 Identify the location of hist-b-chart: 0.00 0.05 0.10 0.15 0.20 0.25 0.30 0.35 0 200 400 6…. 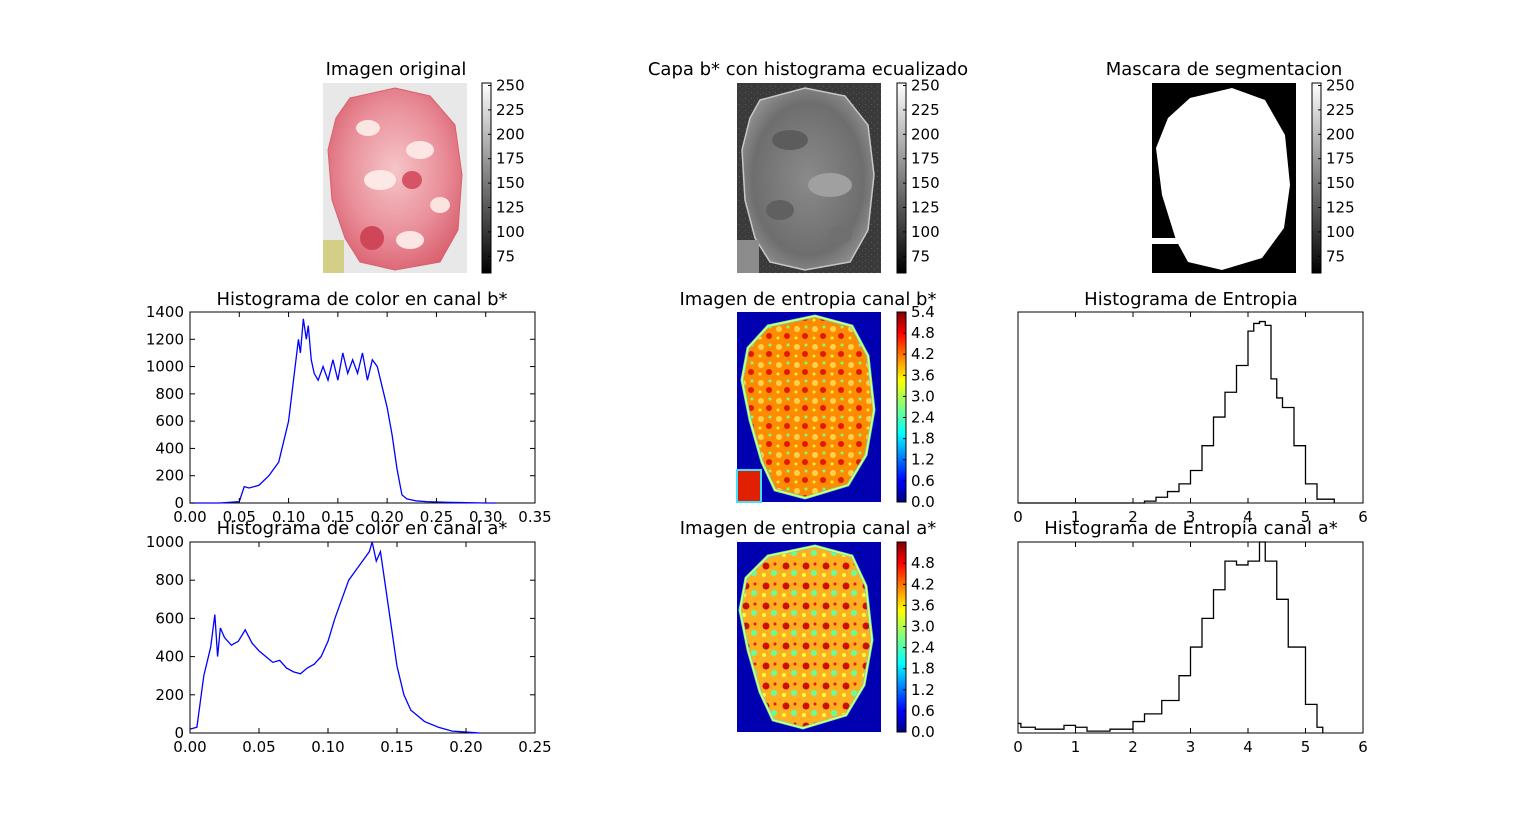
(349, 414).